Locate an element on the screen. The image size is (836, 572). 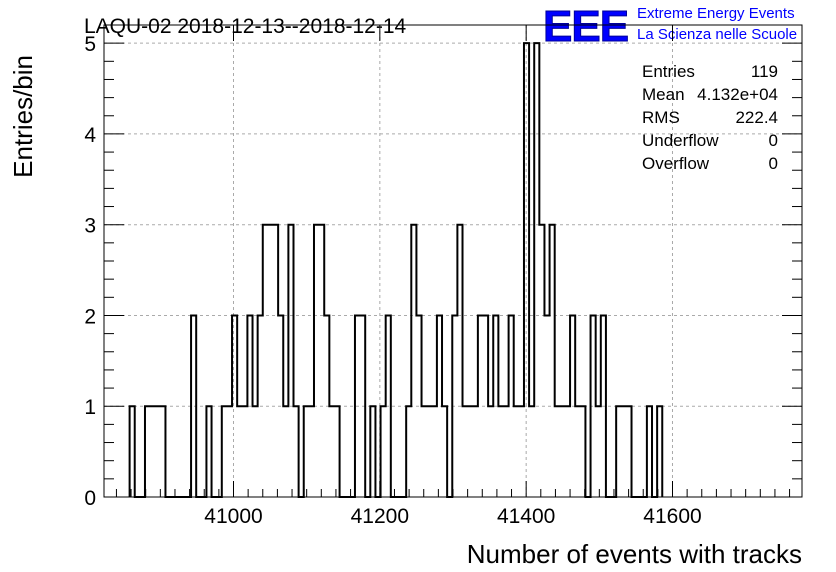
stats-label: Underflow is located at coordinates (680, 140).